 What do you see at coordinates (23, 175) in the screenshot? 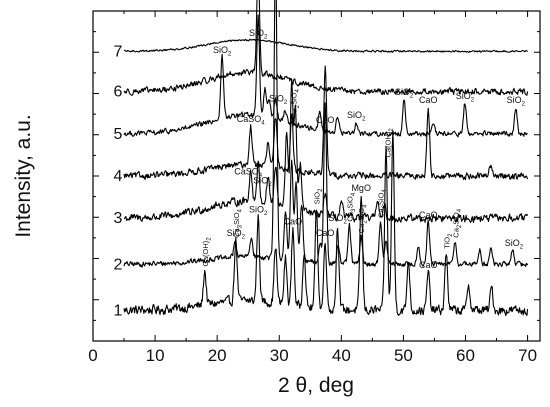
I see `y-axis-title: Intensity, a.u.` at bounding box center [23, 175].